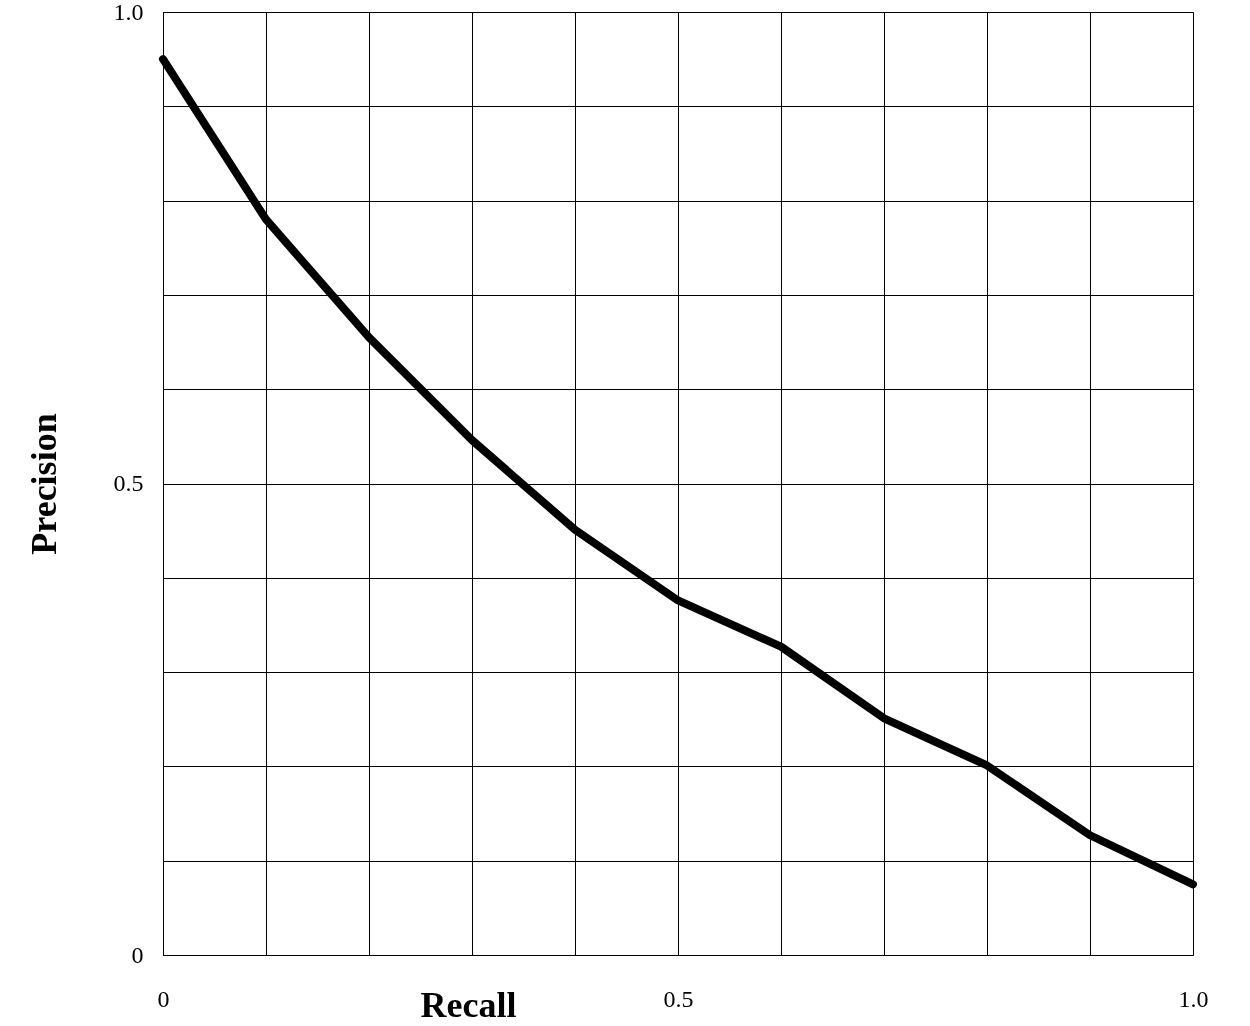  Describe the element at coordinates (137, 954) in the screenshot. I see `y-tick-label: 0` at that location.